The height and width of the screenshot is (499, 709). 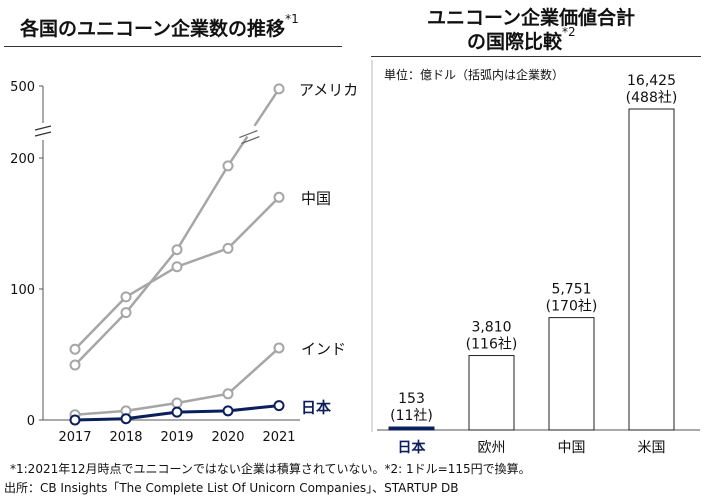 I want to click on series-label: インド, so click(x=323, y=349).